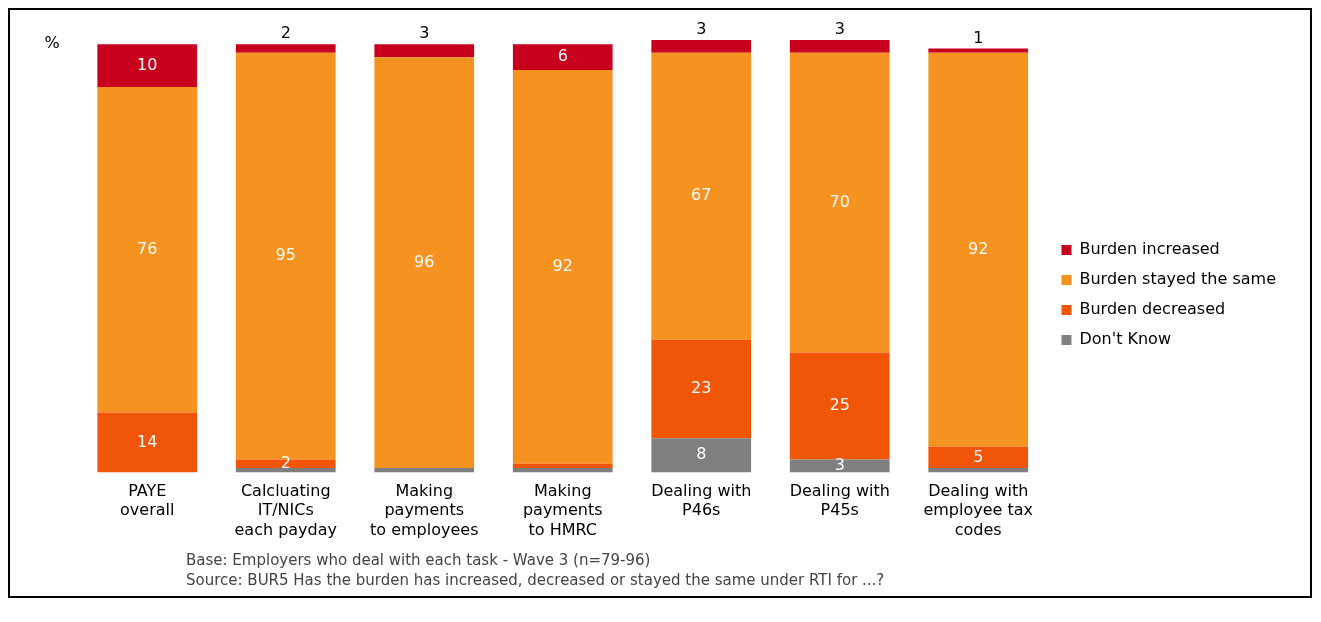  I want to click on data-label: 25, so click(839, 405).